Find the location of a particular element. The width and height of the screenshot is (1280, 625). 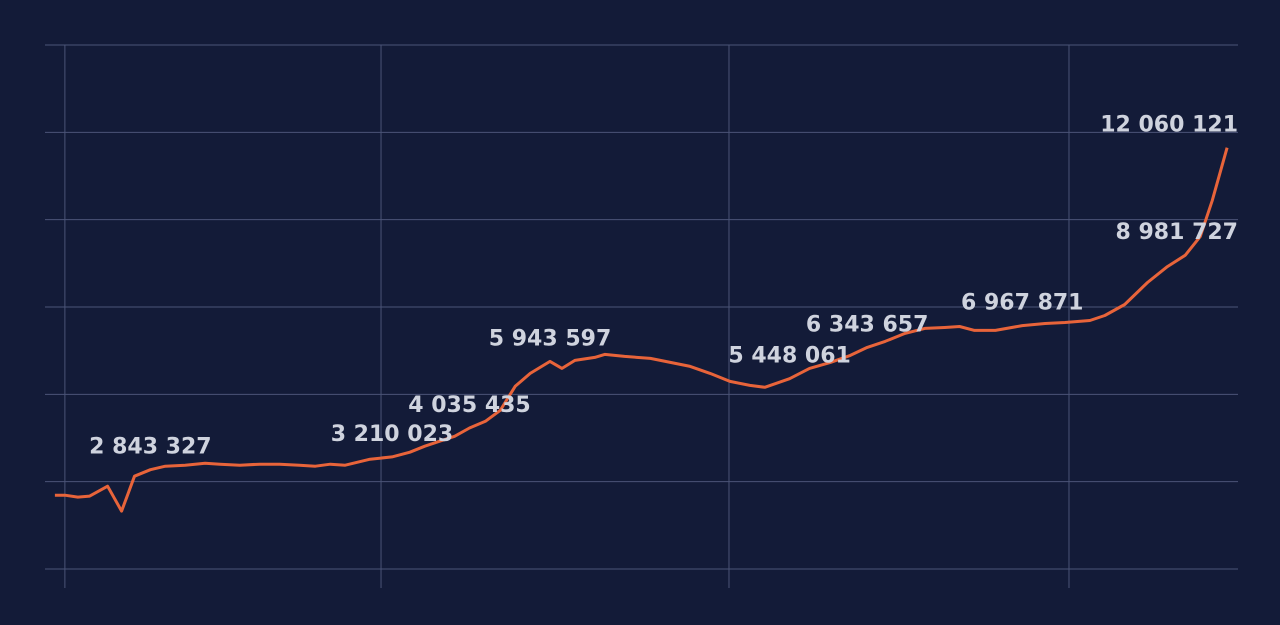

data-label: 3 210 023 is located at coordinates (392, 434).